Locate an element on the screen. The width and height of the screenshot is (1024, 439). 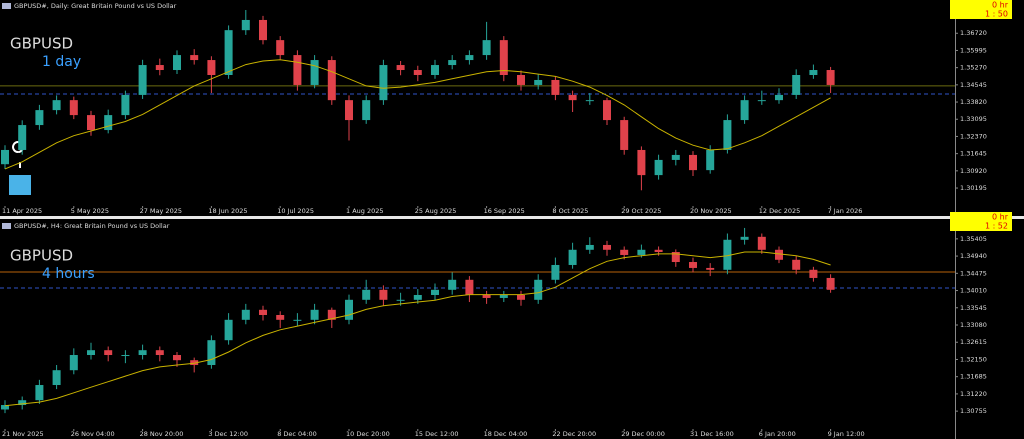
timer-text: 0 hr is located at coordinates (1000, 217).